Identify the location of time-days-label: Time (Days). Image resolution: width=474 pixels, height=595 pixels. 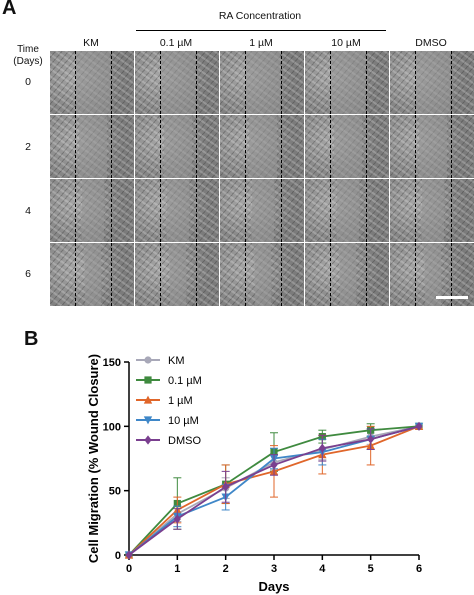
(28, 56).